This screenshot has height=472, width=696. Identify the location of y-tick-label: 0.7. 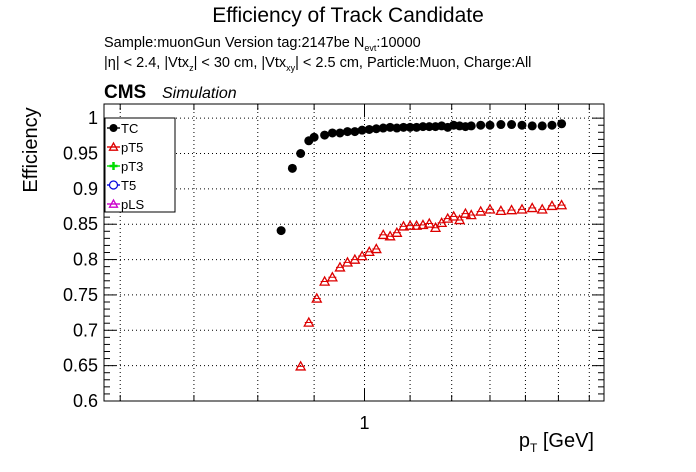
(85, 330).